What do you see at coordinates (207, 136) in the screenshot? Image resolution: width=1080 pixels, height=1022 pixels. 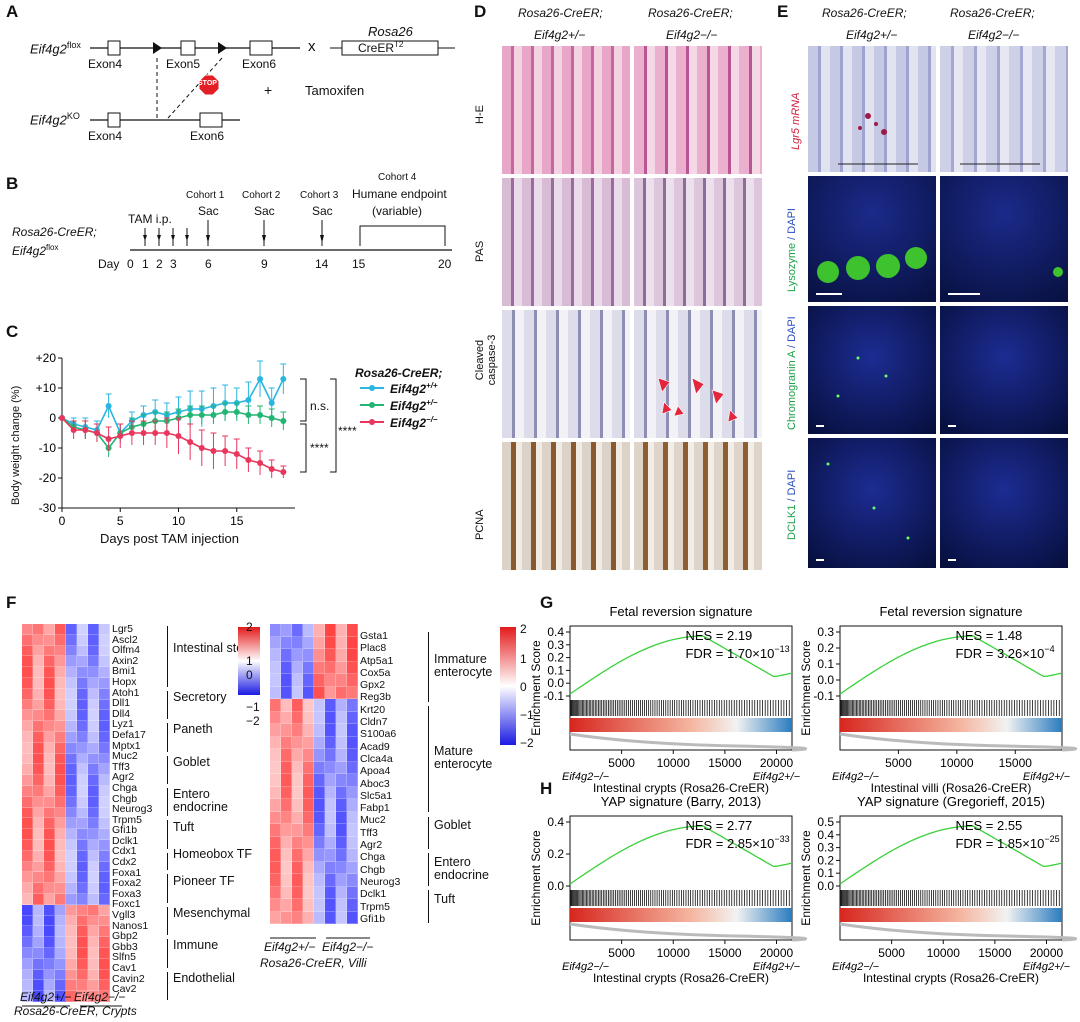 I see `ko-exon6-label: Exon6` at bounding box center [207, 136].